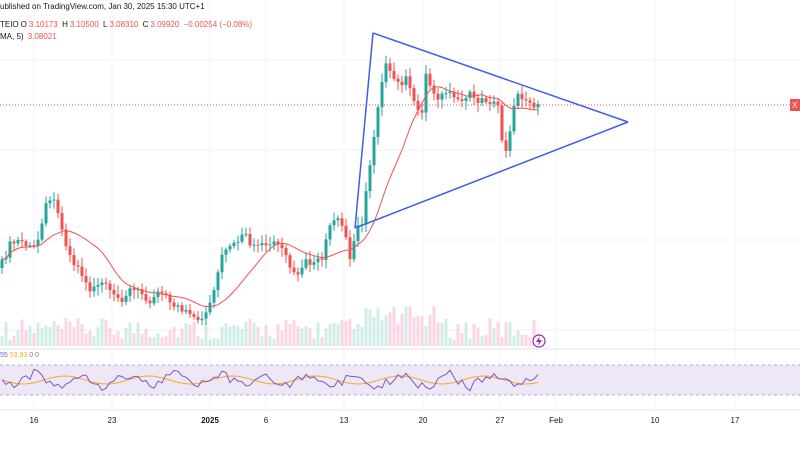 This screenshot has width=800, height=450. I want to click on low-value: 3.08310, so click(124, 24).